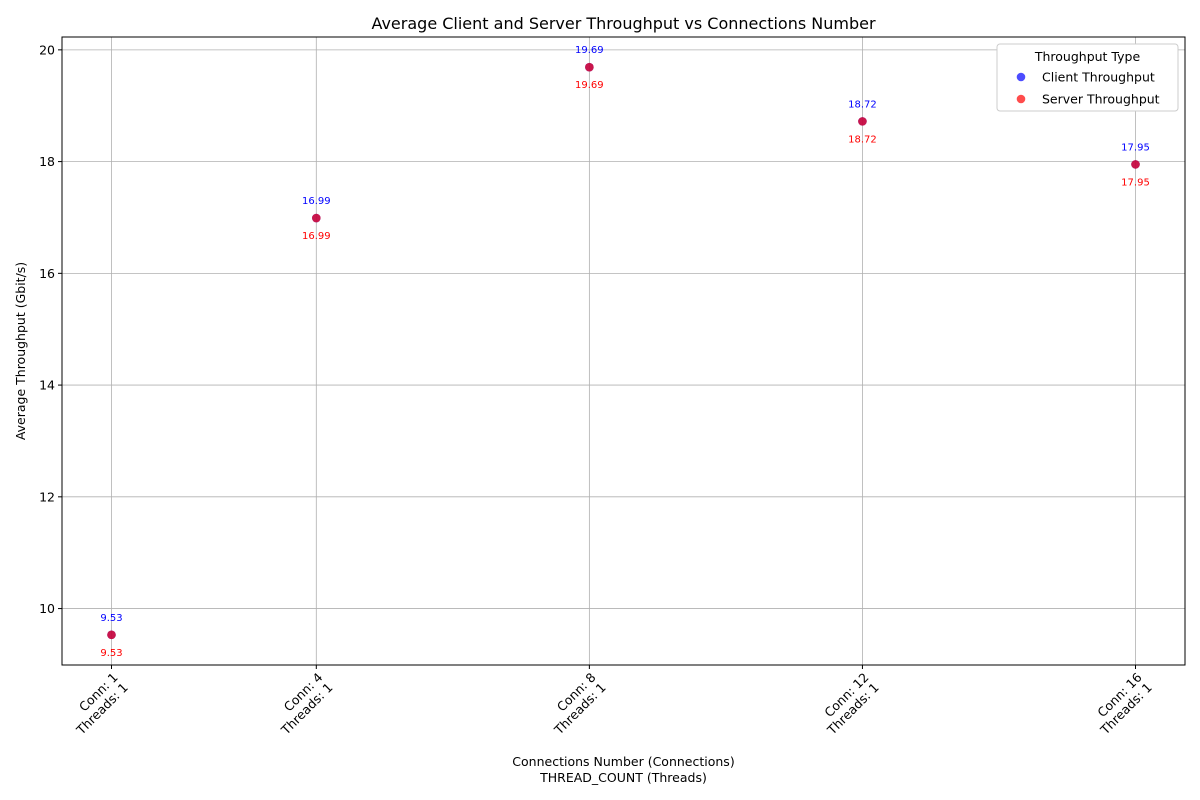 This screenshot has height=800, width=1200. Describe the element at coordinates (847, 704) in the screenshot. I see `x-tick-label: Conn: 12Threads: 1` at that location.